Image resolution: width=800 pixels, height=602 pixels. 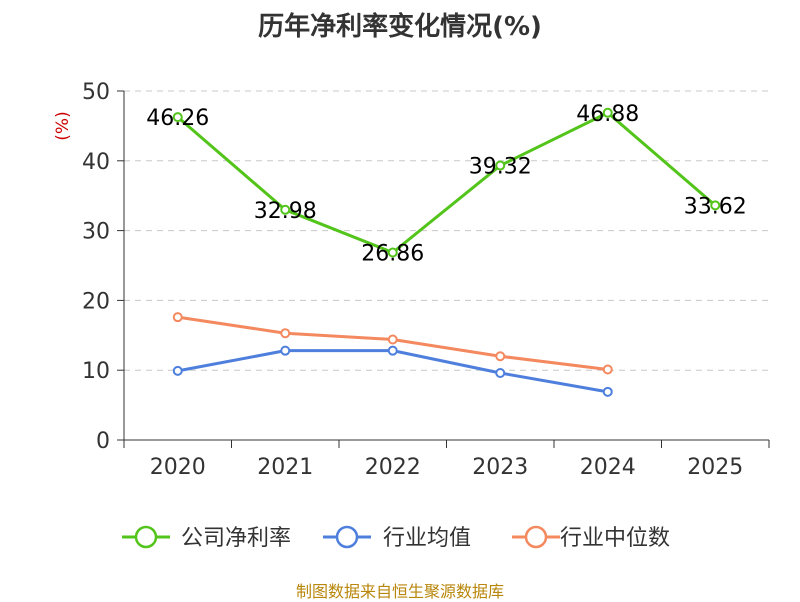 What do you see at coordinates (400, 27) in the screenshot?
I see `chart-title: 历年净利率变化情况(%)` at bounding box center [400, 27].